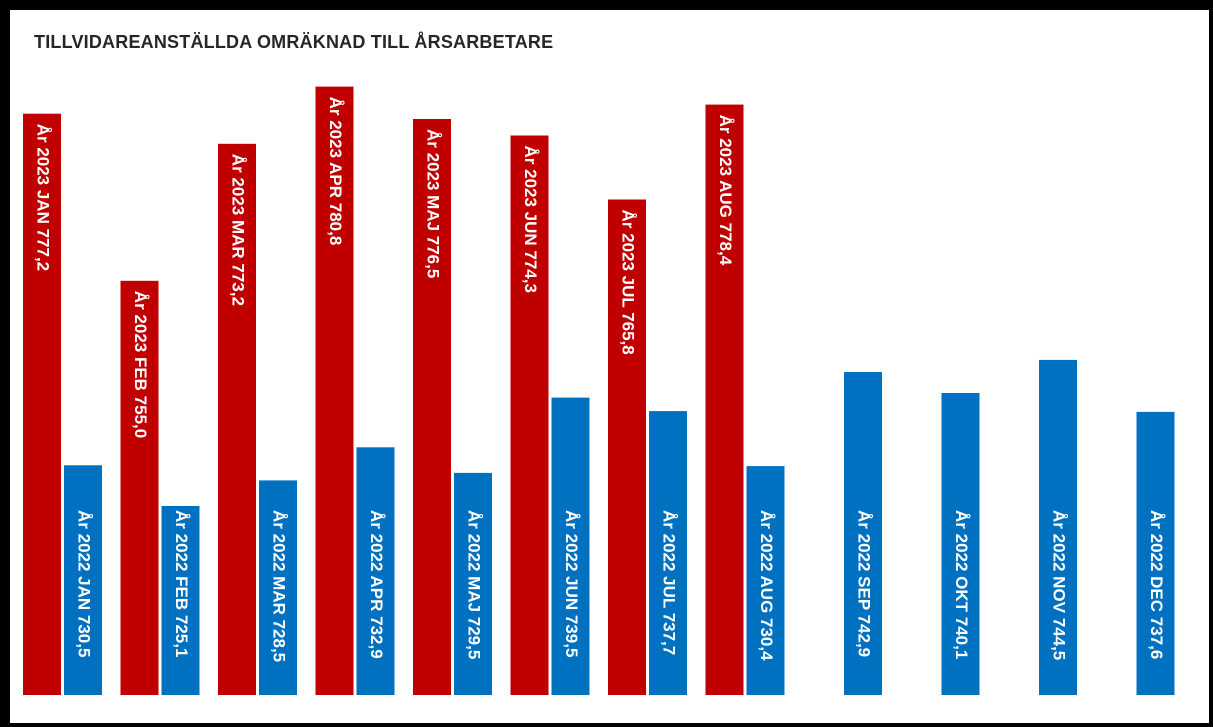  Describe the element at coordinates (766, 585) in the screenshot. I see `bar-label-2022-7: År 2022 AUG 730,4` at that location.